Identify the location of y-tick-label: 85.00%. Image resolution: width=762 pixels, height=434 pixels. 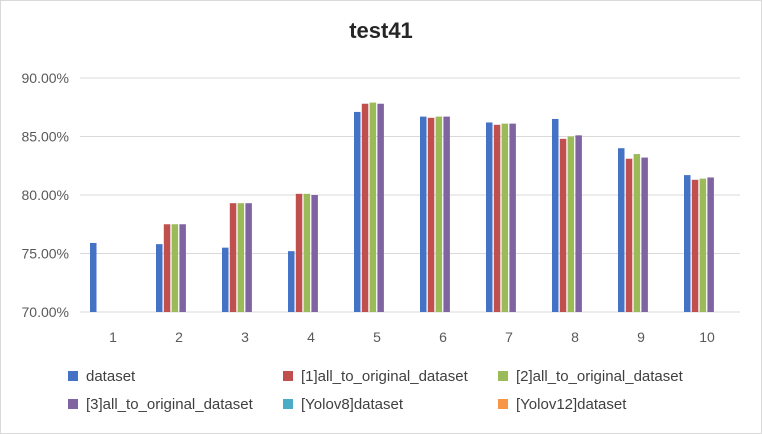
(45, 137).